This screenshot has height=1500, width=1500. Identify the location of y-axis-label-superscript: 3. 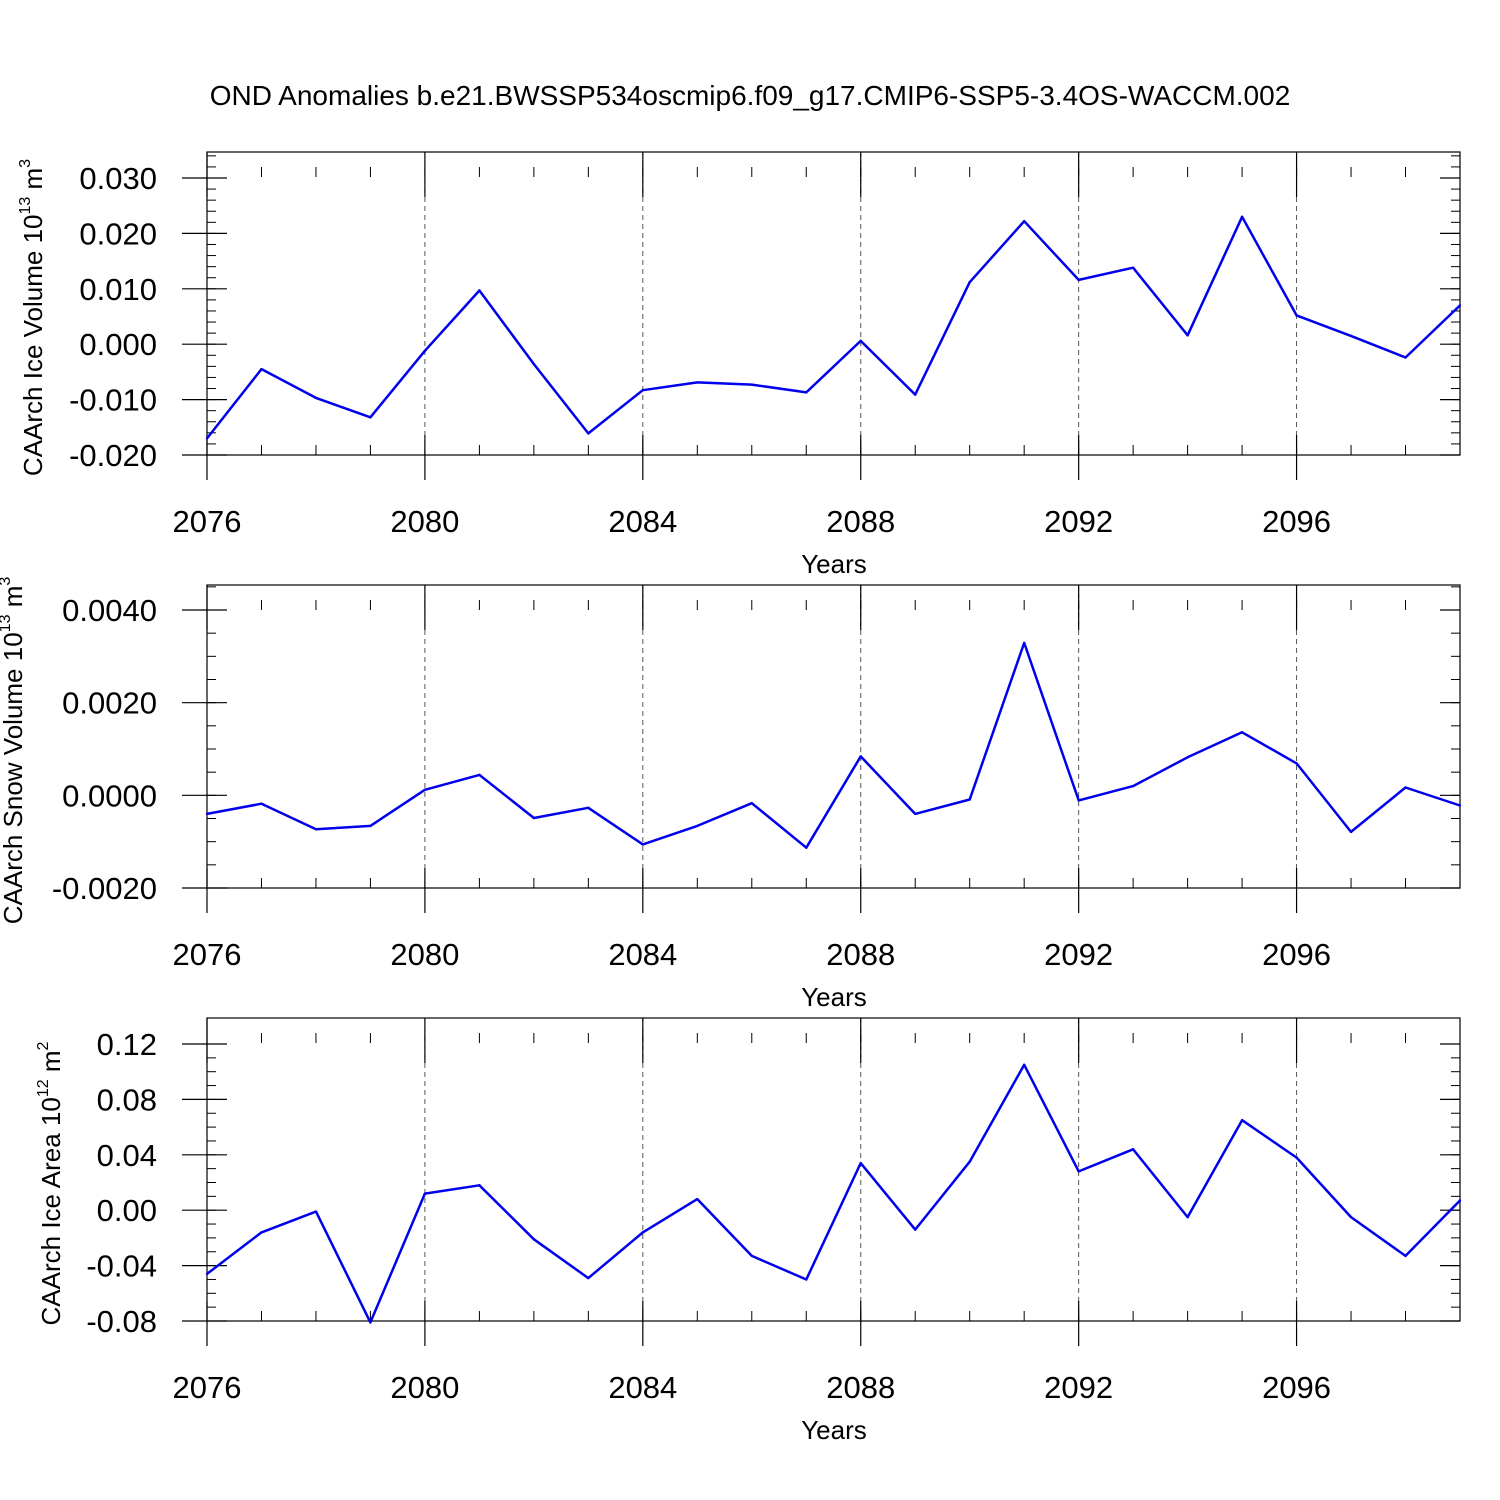
(7, 581).